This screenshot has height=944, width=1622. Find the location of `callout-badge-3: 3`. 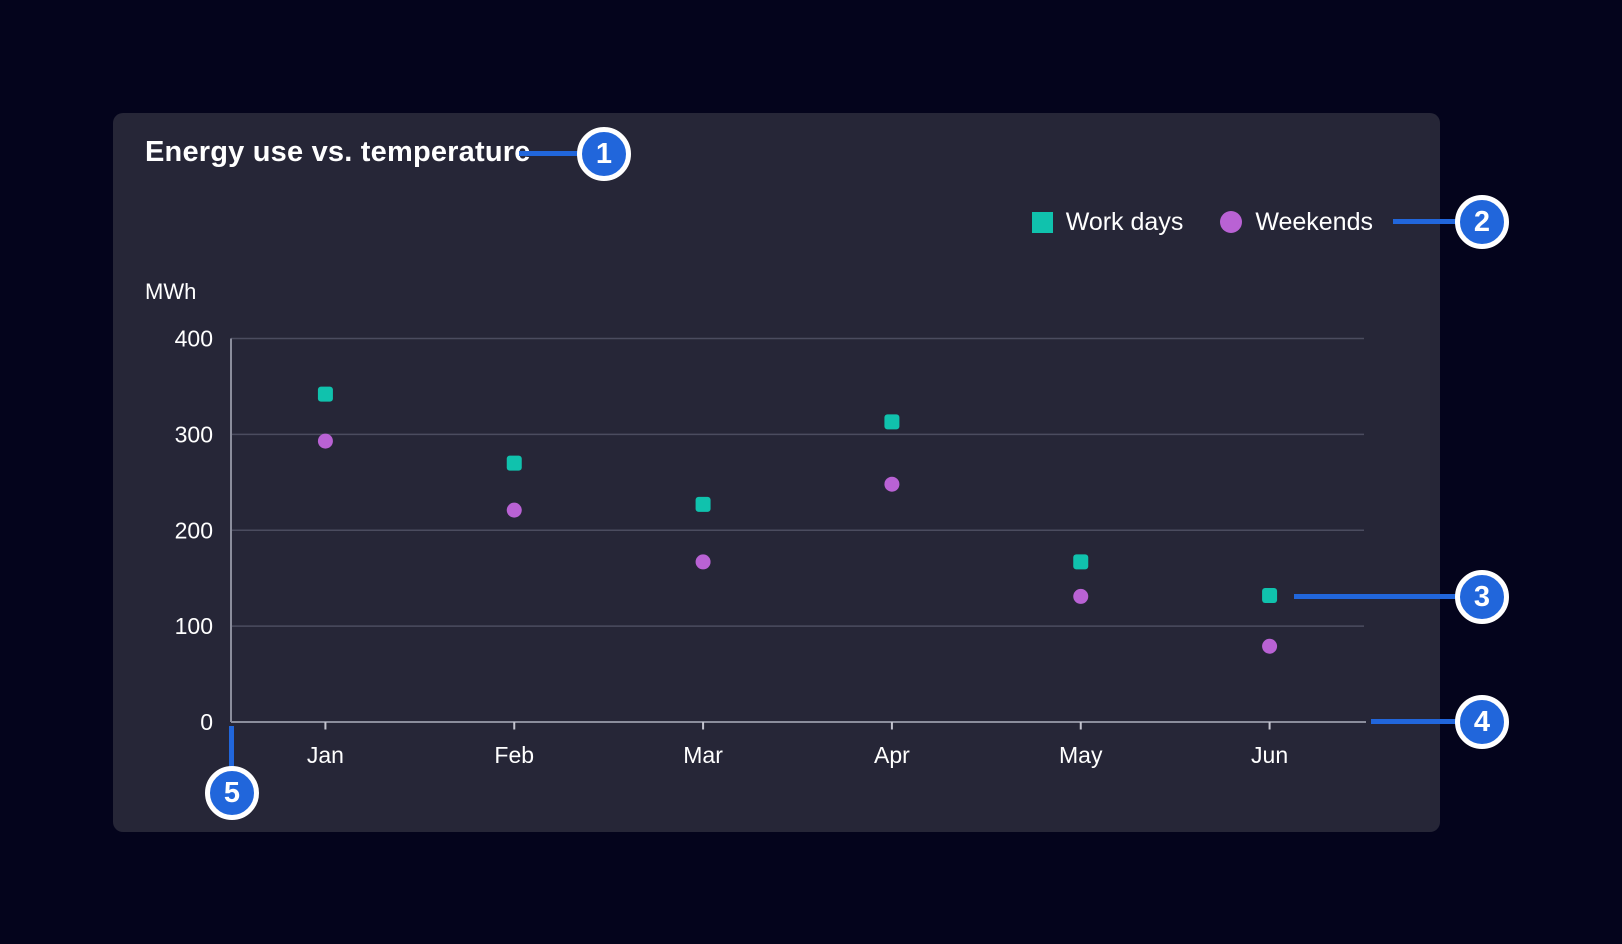

callout-badge-3: 3 is located at coordinates (1482, 597).